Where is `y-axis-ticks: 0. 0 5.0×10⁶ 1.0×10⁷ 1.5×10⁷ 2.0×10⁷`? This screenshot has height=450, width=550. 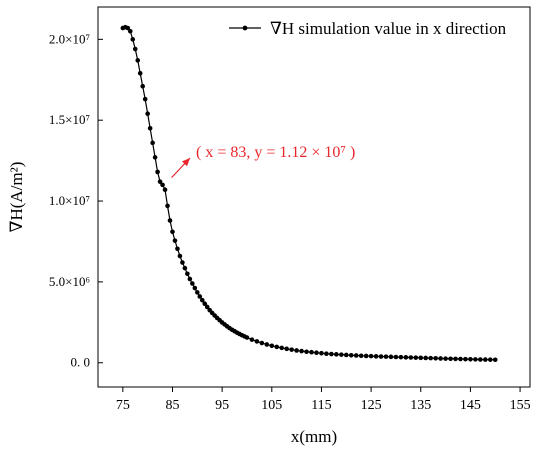 y-axis-ticks: 0. 0 5.0×10⁶ 1.0×10⁷ 1.5×10⁷ 2.0×10⁷ is located at coordinates (76, 200).